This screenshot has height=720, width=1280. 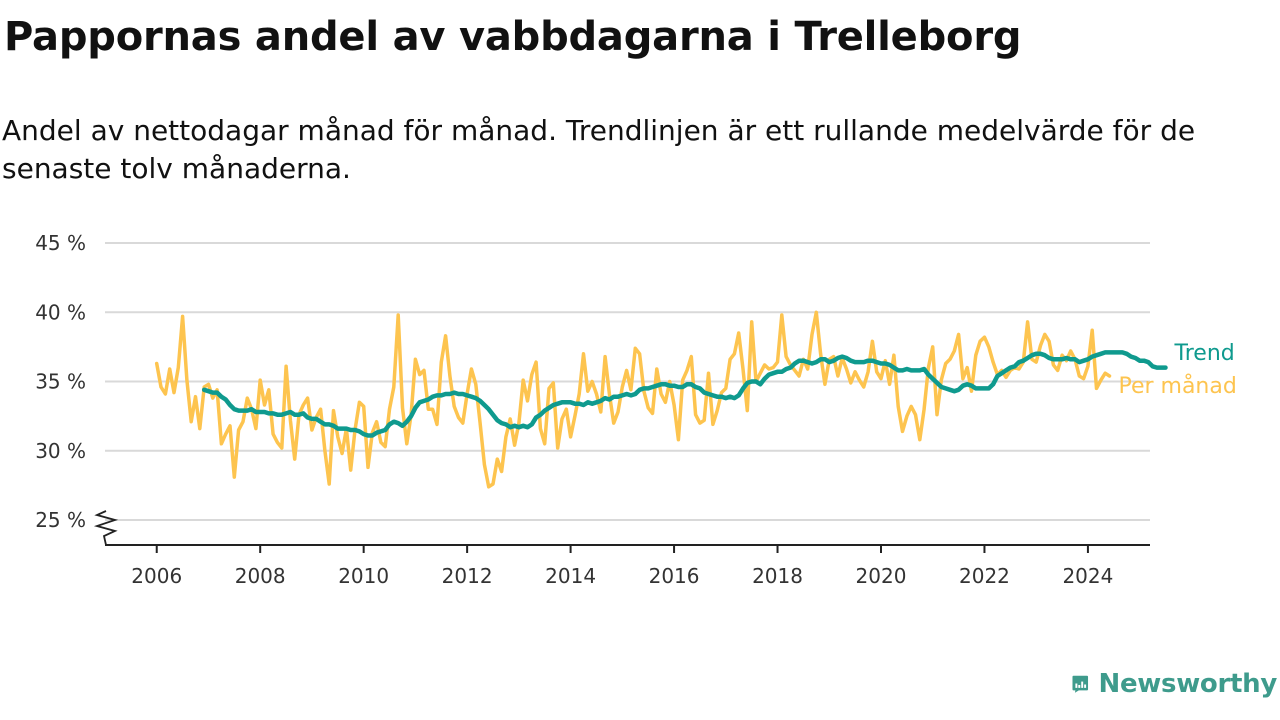 What do you see at coordinates (881, 576) in the screenshot?
I see `x-tick-label: 2020` at bounding box center [881, 576].